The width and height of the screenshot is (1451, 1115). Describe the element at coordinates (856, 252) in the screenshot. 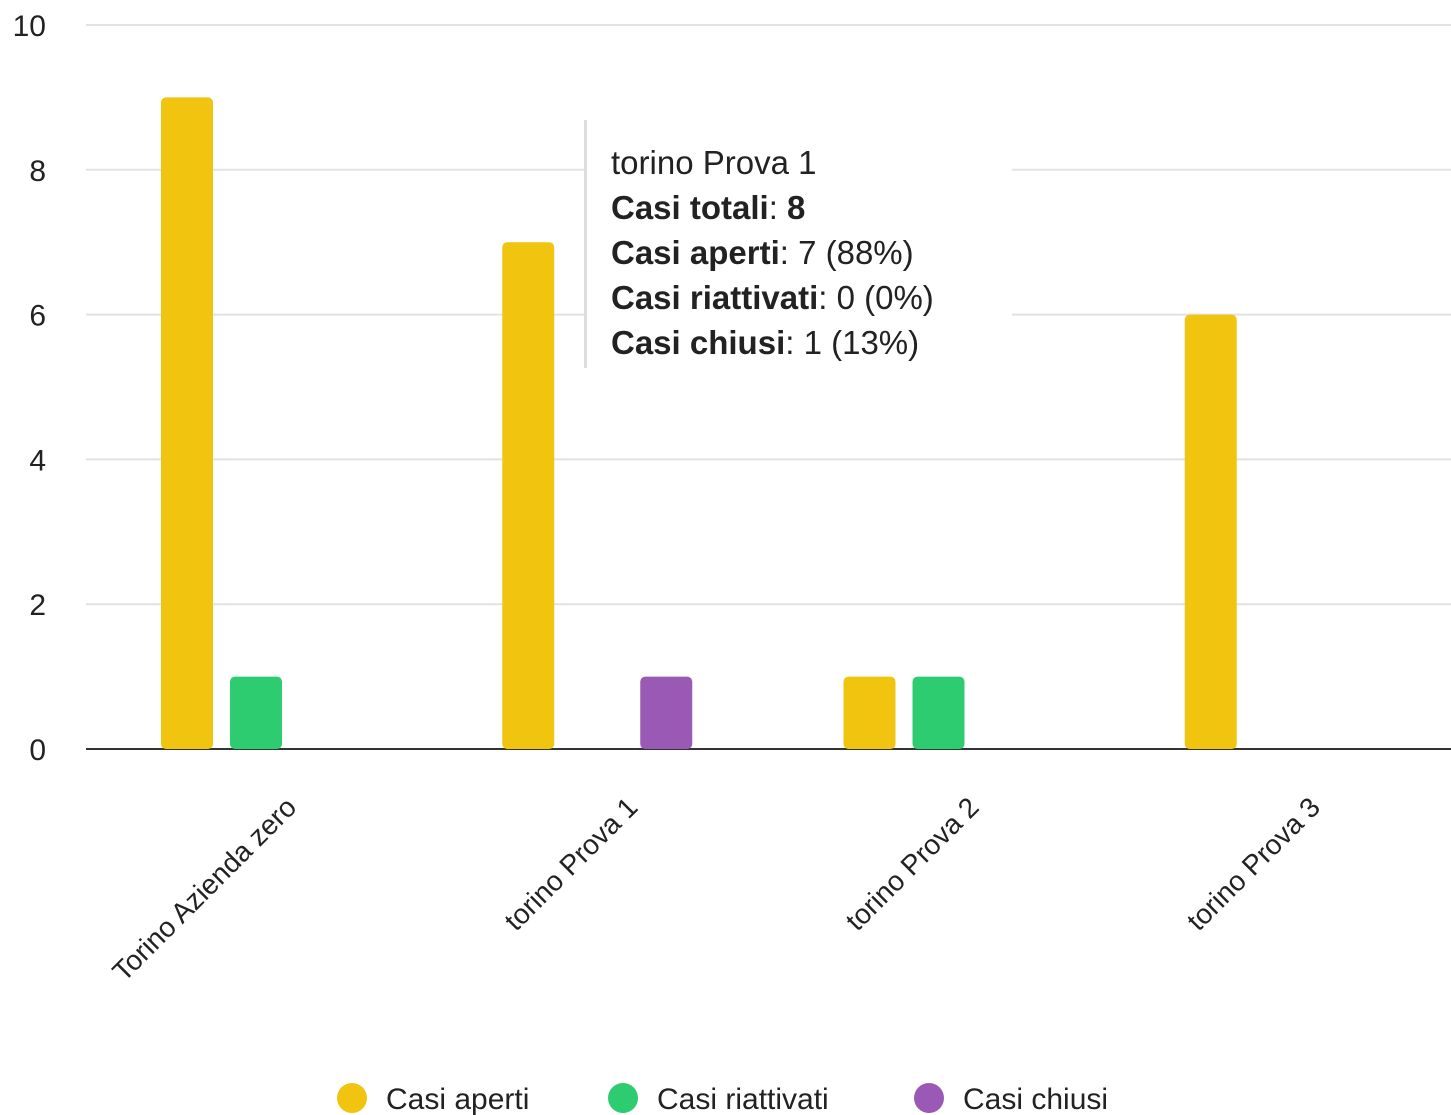

I see `tooltip-value: 7 (88%)` at that location.